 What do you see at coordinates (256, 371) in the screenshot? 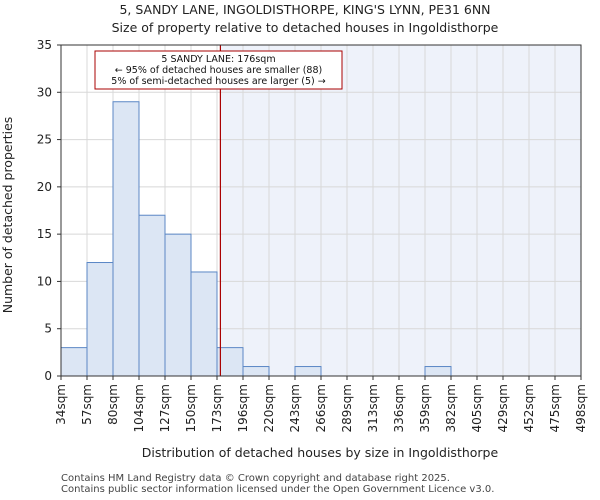
I see `bar-196sqm` at bounding box center [256, 371].